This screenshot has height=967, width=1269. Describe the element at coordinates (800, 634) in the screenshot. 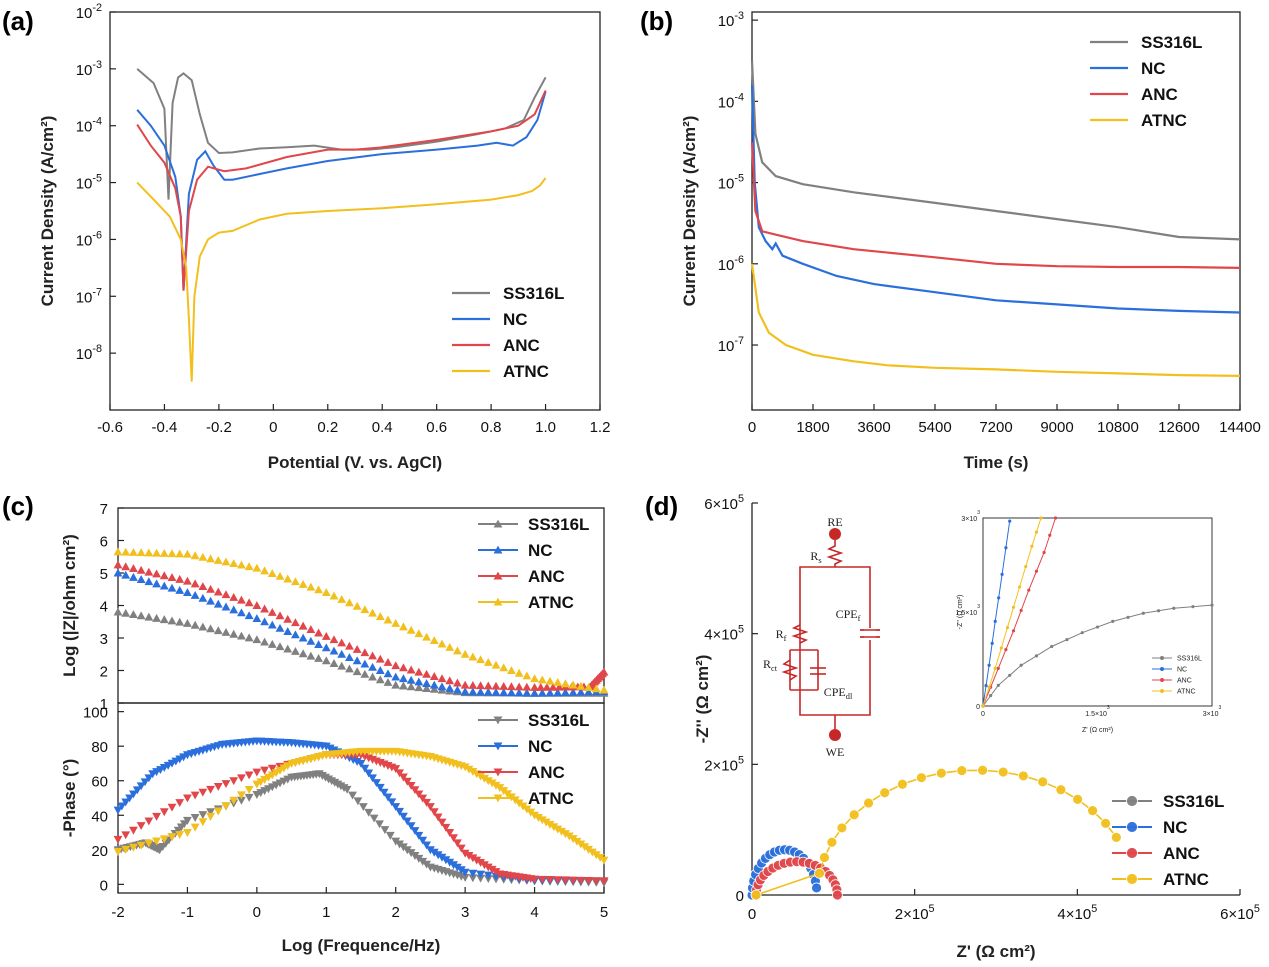

I see `rf-resistor` at that location.